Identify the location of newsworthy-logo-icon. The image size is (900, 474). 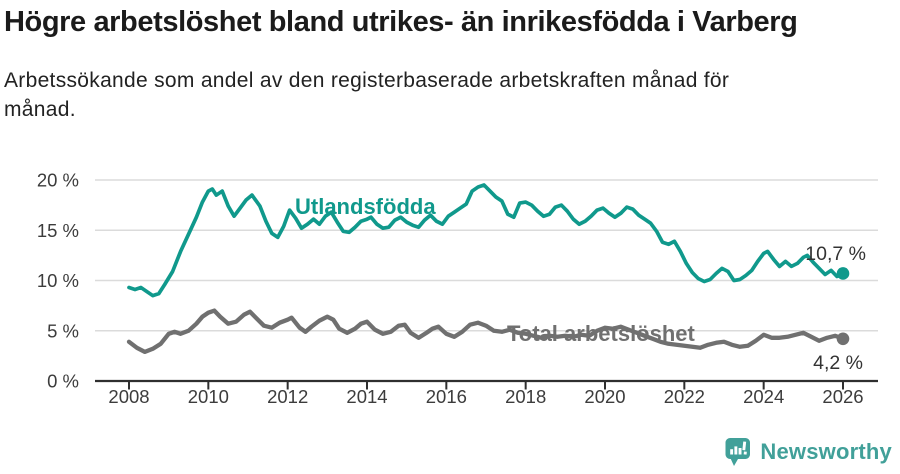
(737, 452).